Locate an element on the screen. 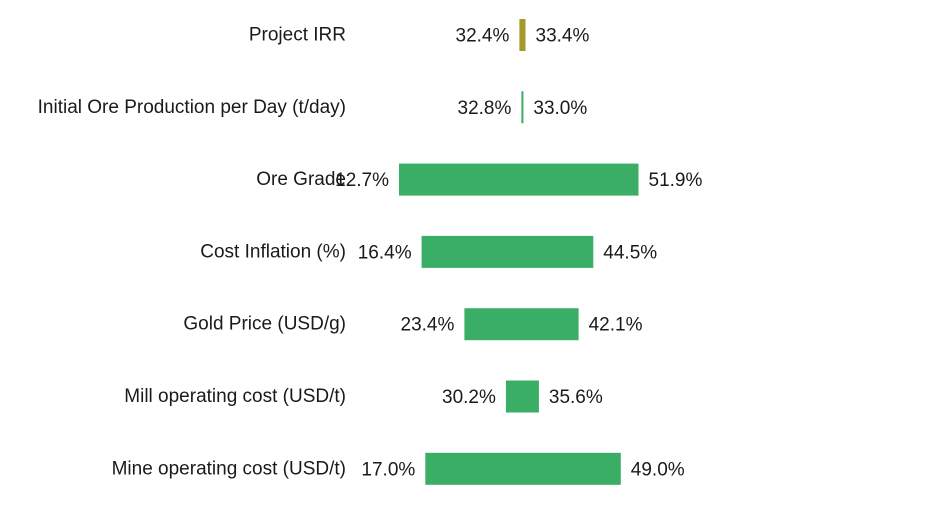 The height and width of the screenshot is (508, 928). bar-mill-operating-cost-usd-t is located at coordinates (522, 396).